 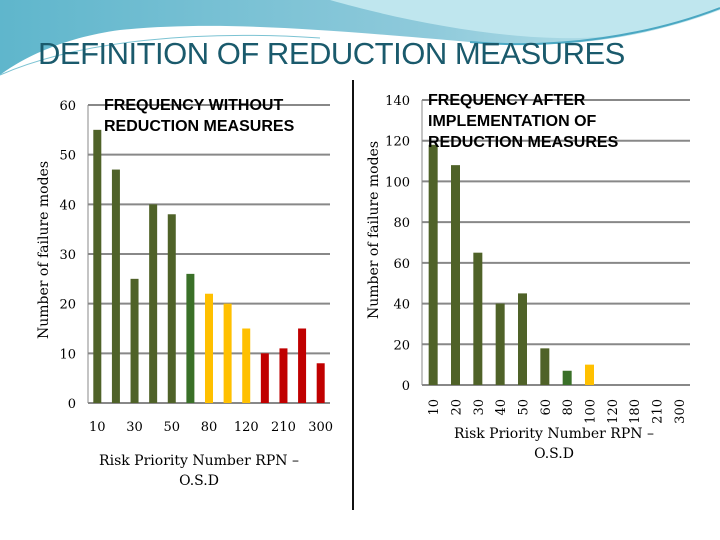 I want to click on x-tick-label: 180, so click(x=635, y=411).